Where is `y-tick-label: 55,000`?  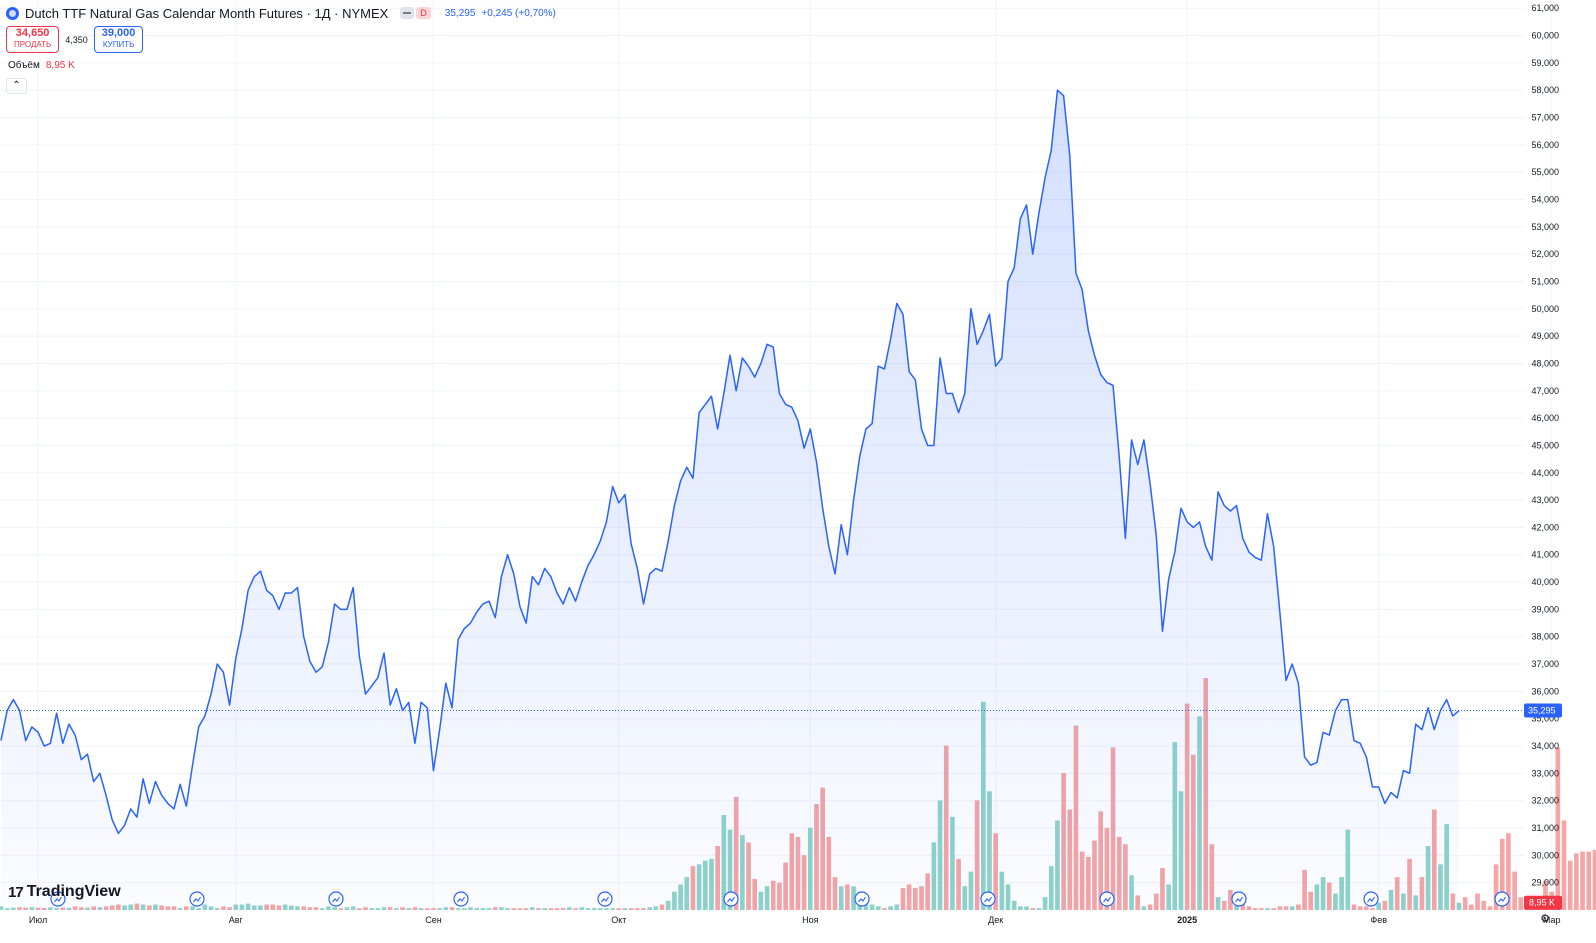 y-tick-label: 55,000 is located at coordinates (1545, 172).